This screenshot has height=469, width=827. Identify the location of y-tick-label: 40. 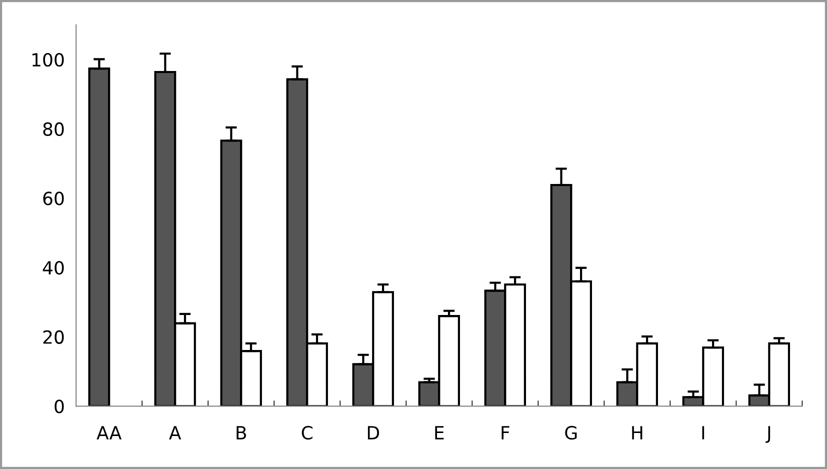
(53, 267).